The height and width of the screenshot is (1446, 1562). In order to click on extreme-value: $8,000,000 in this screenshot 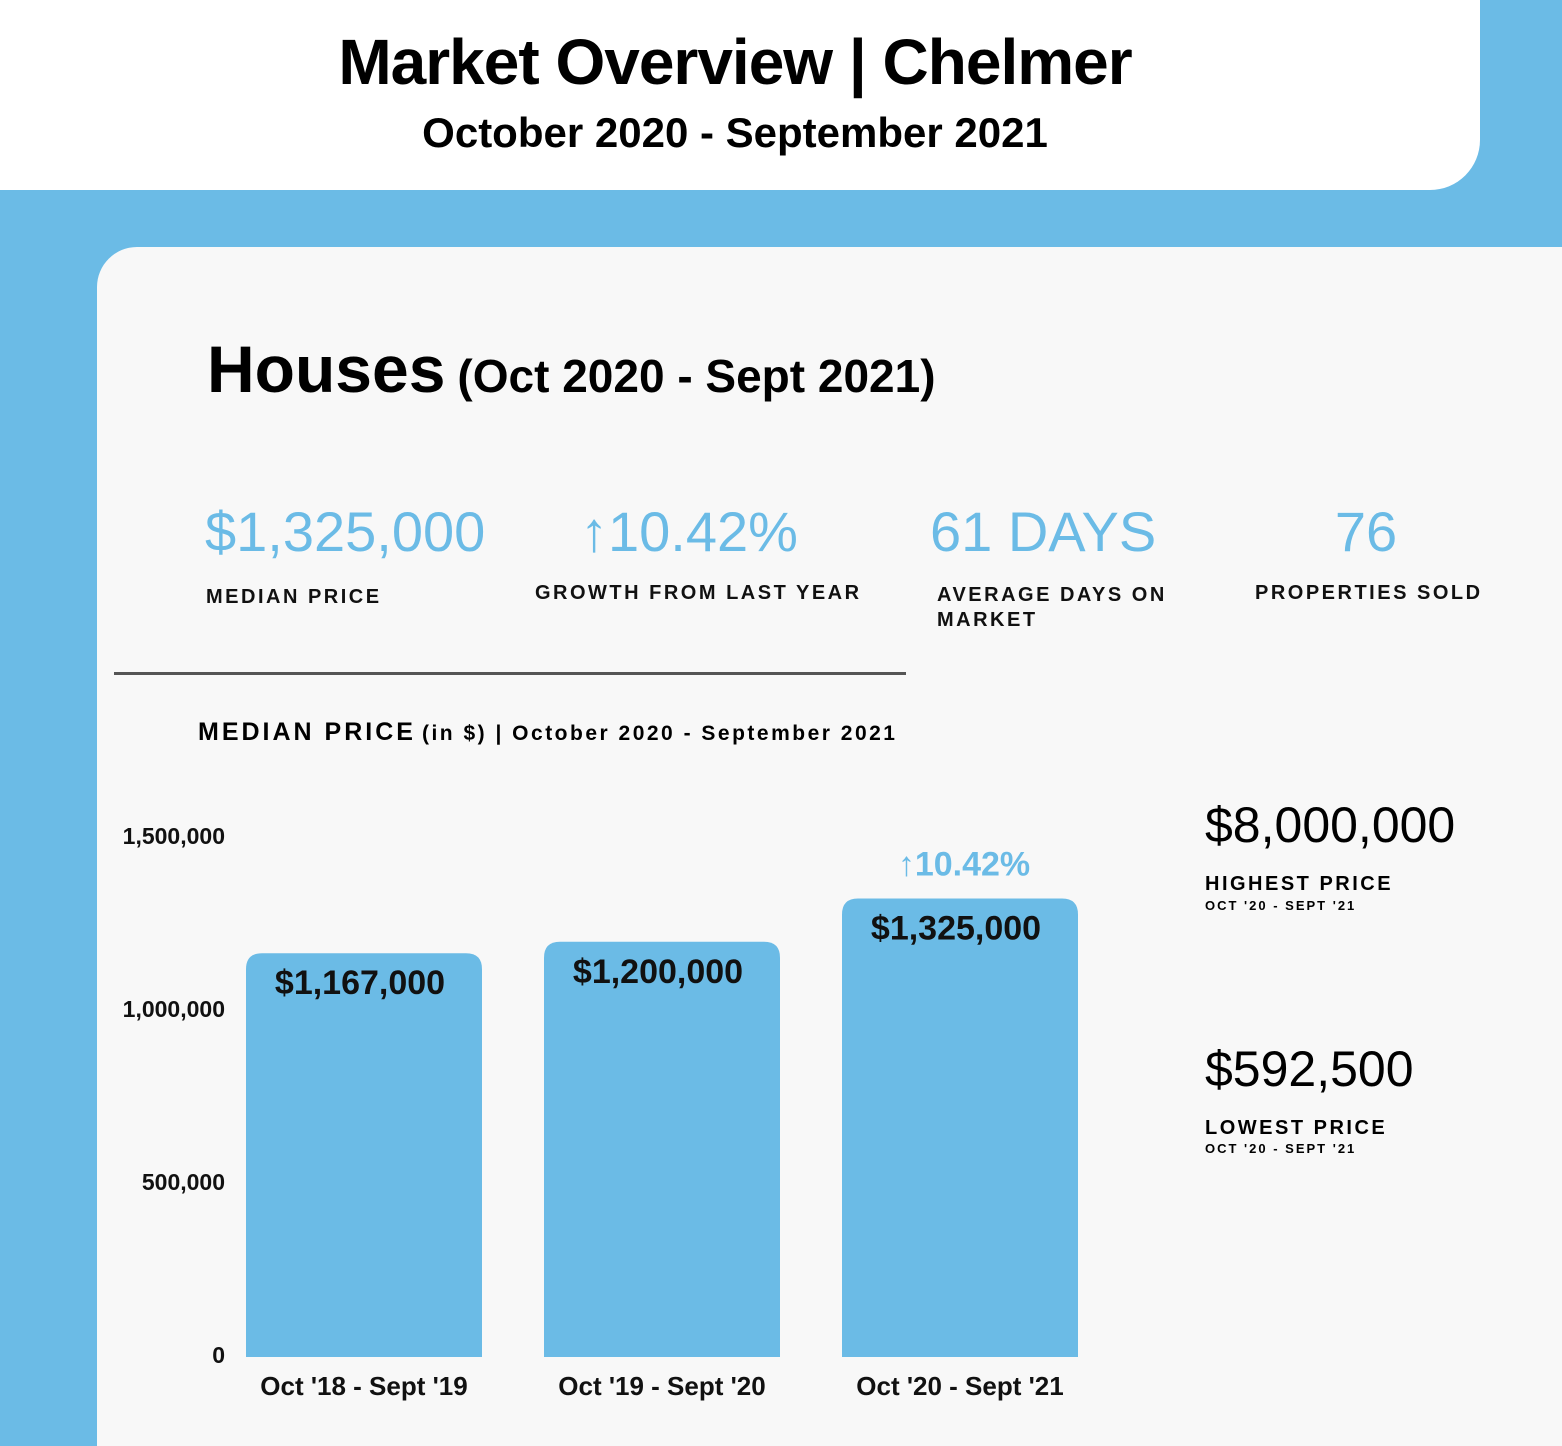, I will do `click(1330, 825)`.